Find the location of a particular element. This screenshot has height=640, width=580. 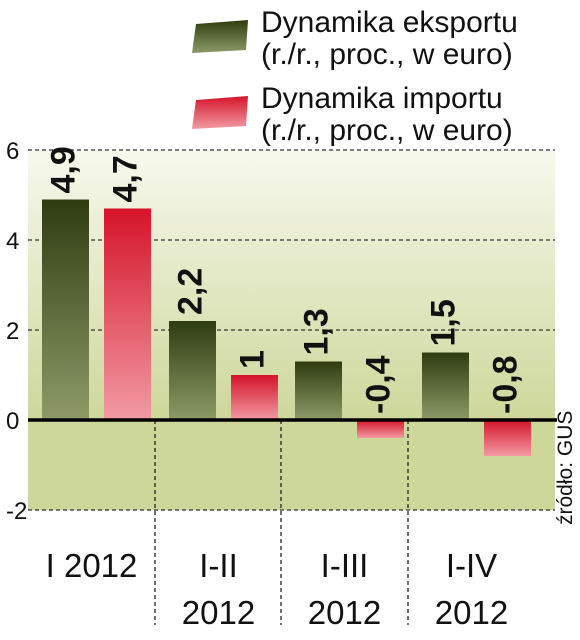

bar-value-label: 2,2 is located at coordinates (191, 291).